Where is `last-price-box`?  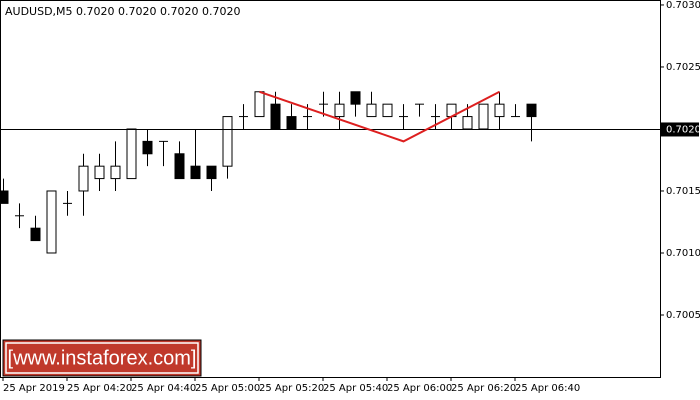
last-price-box is located at coordinates (680, 129).